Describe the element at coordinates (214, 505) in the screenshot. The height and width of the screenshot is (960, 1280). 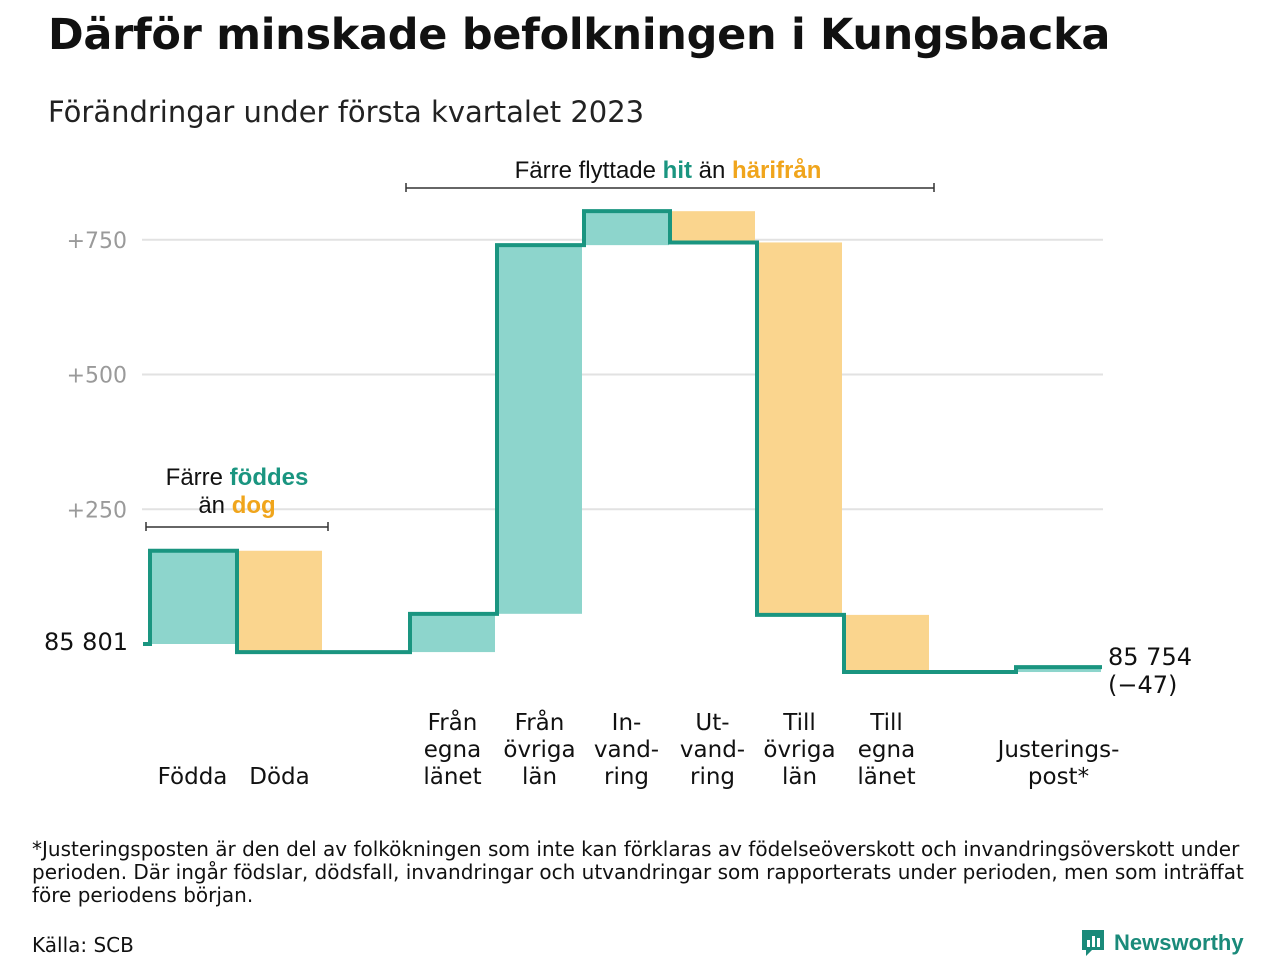
I see `annotation-births-line2-part: än` at that location.